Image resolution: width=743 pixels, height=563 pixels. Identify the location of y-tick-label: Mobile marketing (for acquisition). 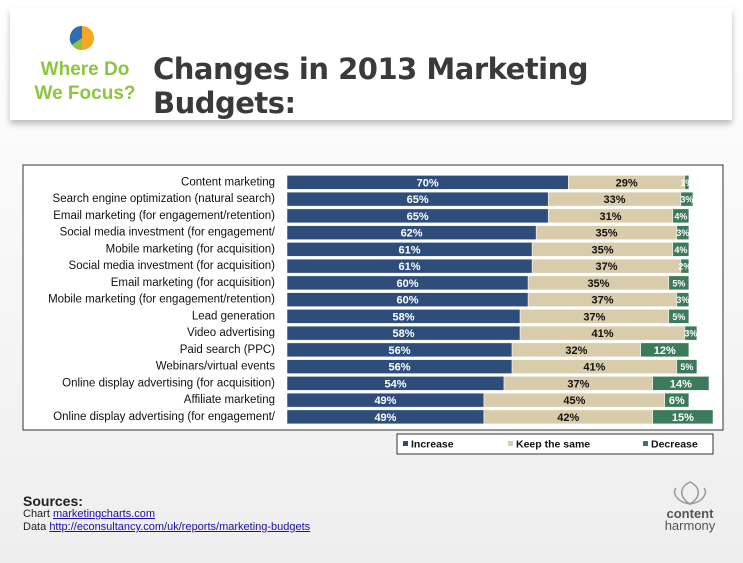
(191, 249).